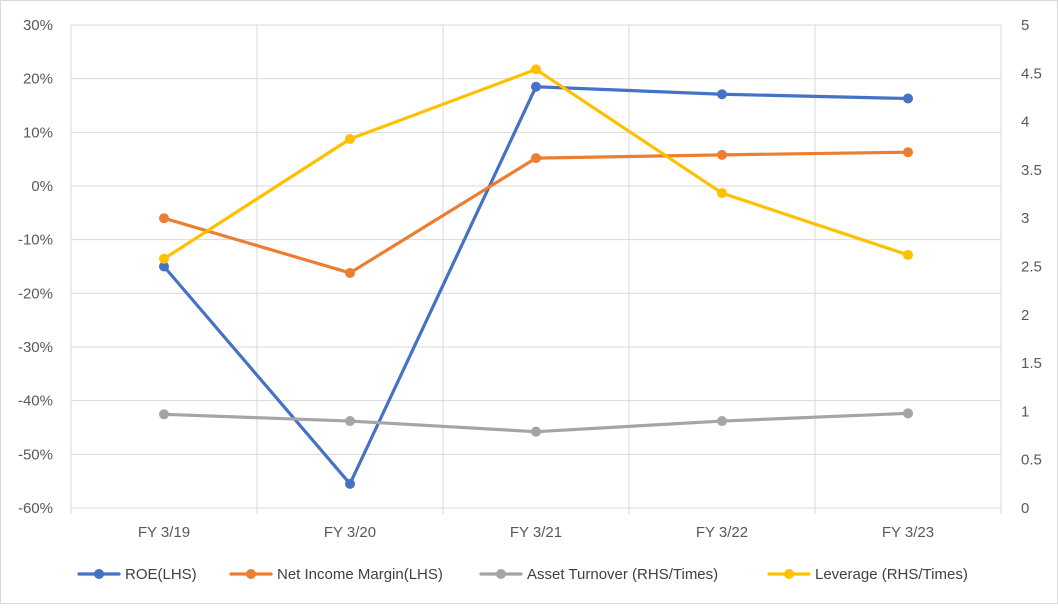 The height and width of the screenshot is (608, 1058). I want to click on category-label: FY 3/19, so click(164, 532).